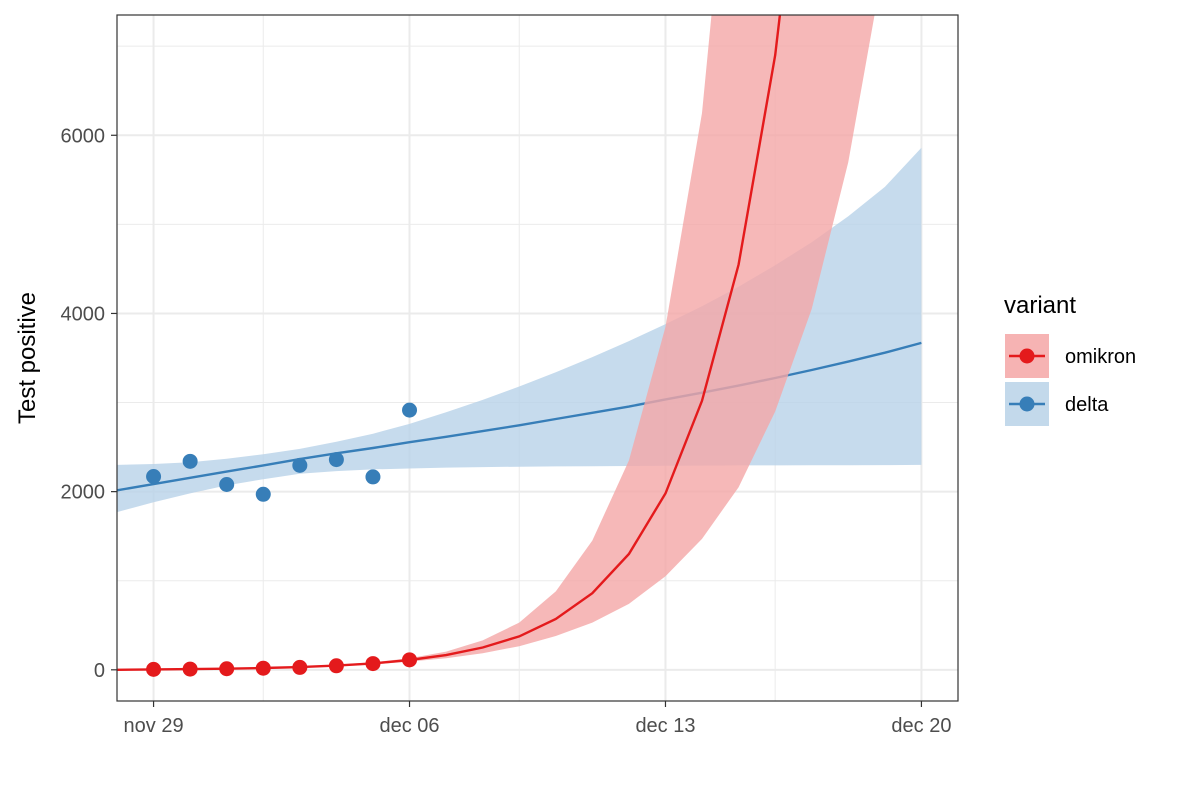 This screenshot has width=1184, height=787. Describe the element at coordinates (665, 726) in the screenshot. I see `x-tick-label: dec 13` at that location.